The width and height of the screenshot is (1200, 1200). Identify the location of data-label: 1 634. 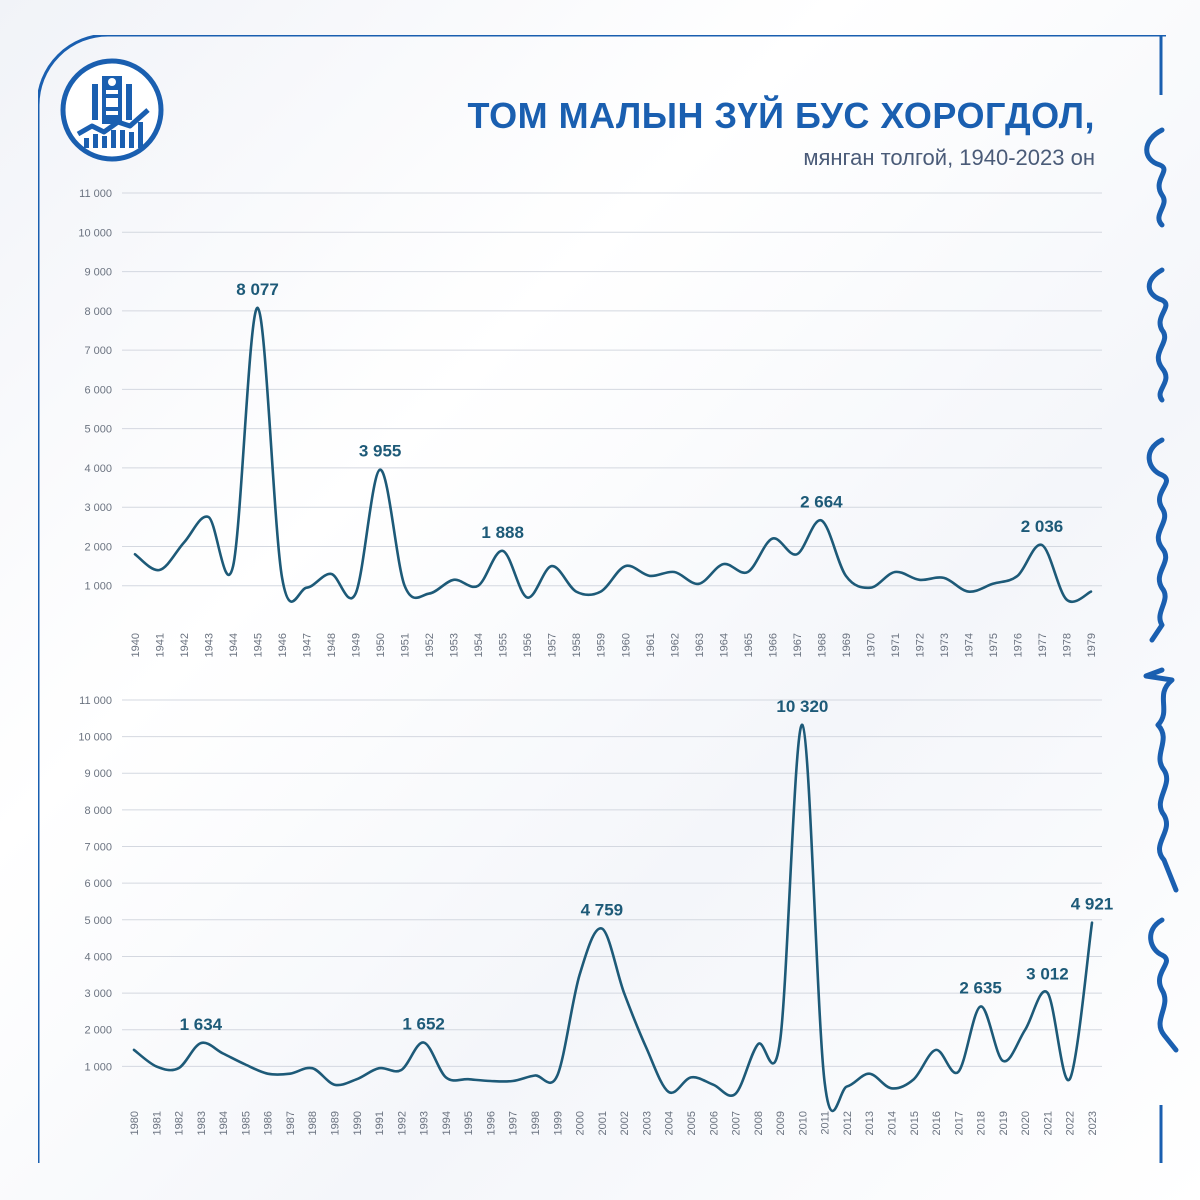
(201, 1024).